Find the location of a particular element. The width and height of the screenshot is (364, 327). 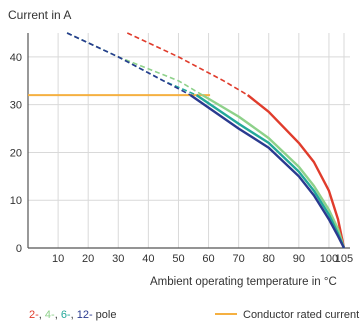

y-tick-label: 30 is located at coordinates (16, 106).